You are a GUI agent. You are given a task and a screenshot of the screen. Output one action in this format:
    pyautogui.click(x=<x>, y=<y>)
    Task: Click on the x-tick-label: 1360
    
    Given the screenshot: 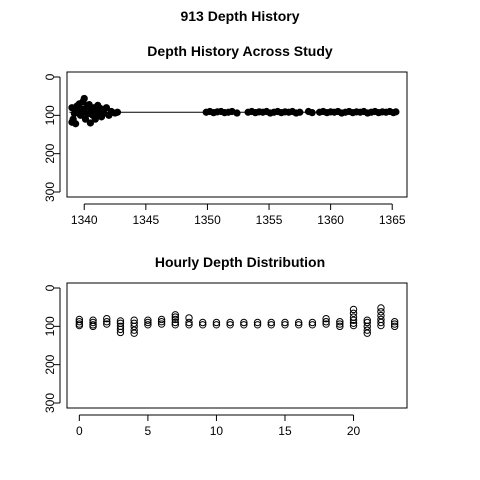 What is the action you would take?
    pyautogui.click(x=330, y=220)
    